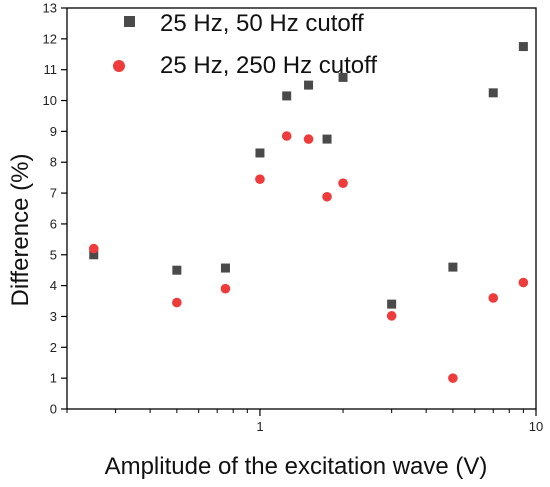  What do you see at coordinates (53, 193) in the screenshot?
I see `y-tick-label: 7` at bounding box center [53, 193].